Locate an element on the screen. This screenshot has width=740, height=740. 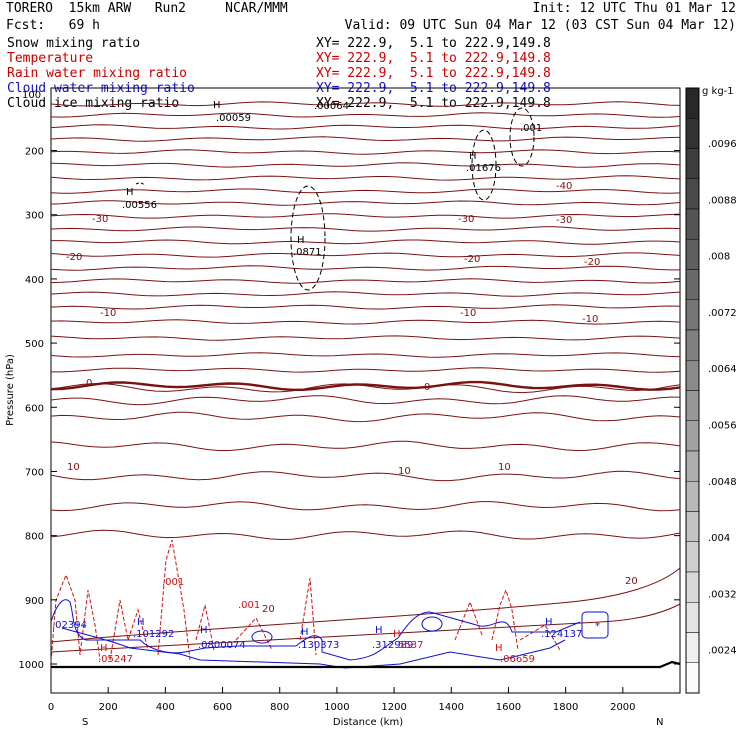
maximum-value: .0800074 is located at coordinates (222, 645).